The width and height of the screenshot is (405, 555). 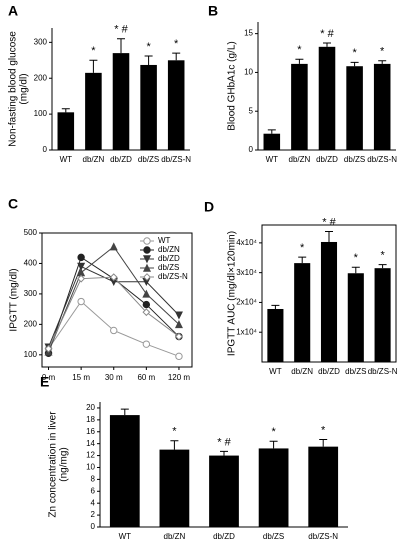 What do you see at coordinates (169, 258) in the screenshot?
I see `legend-label: db/ZD` at bounding box center [169, 258].